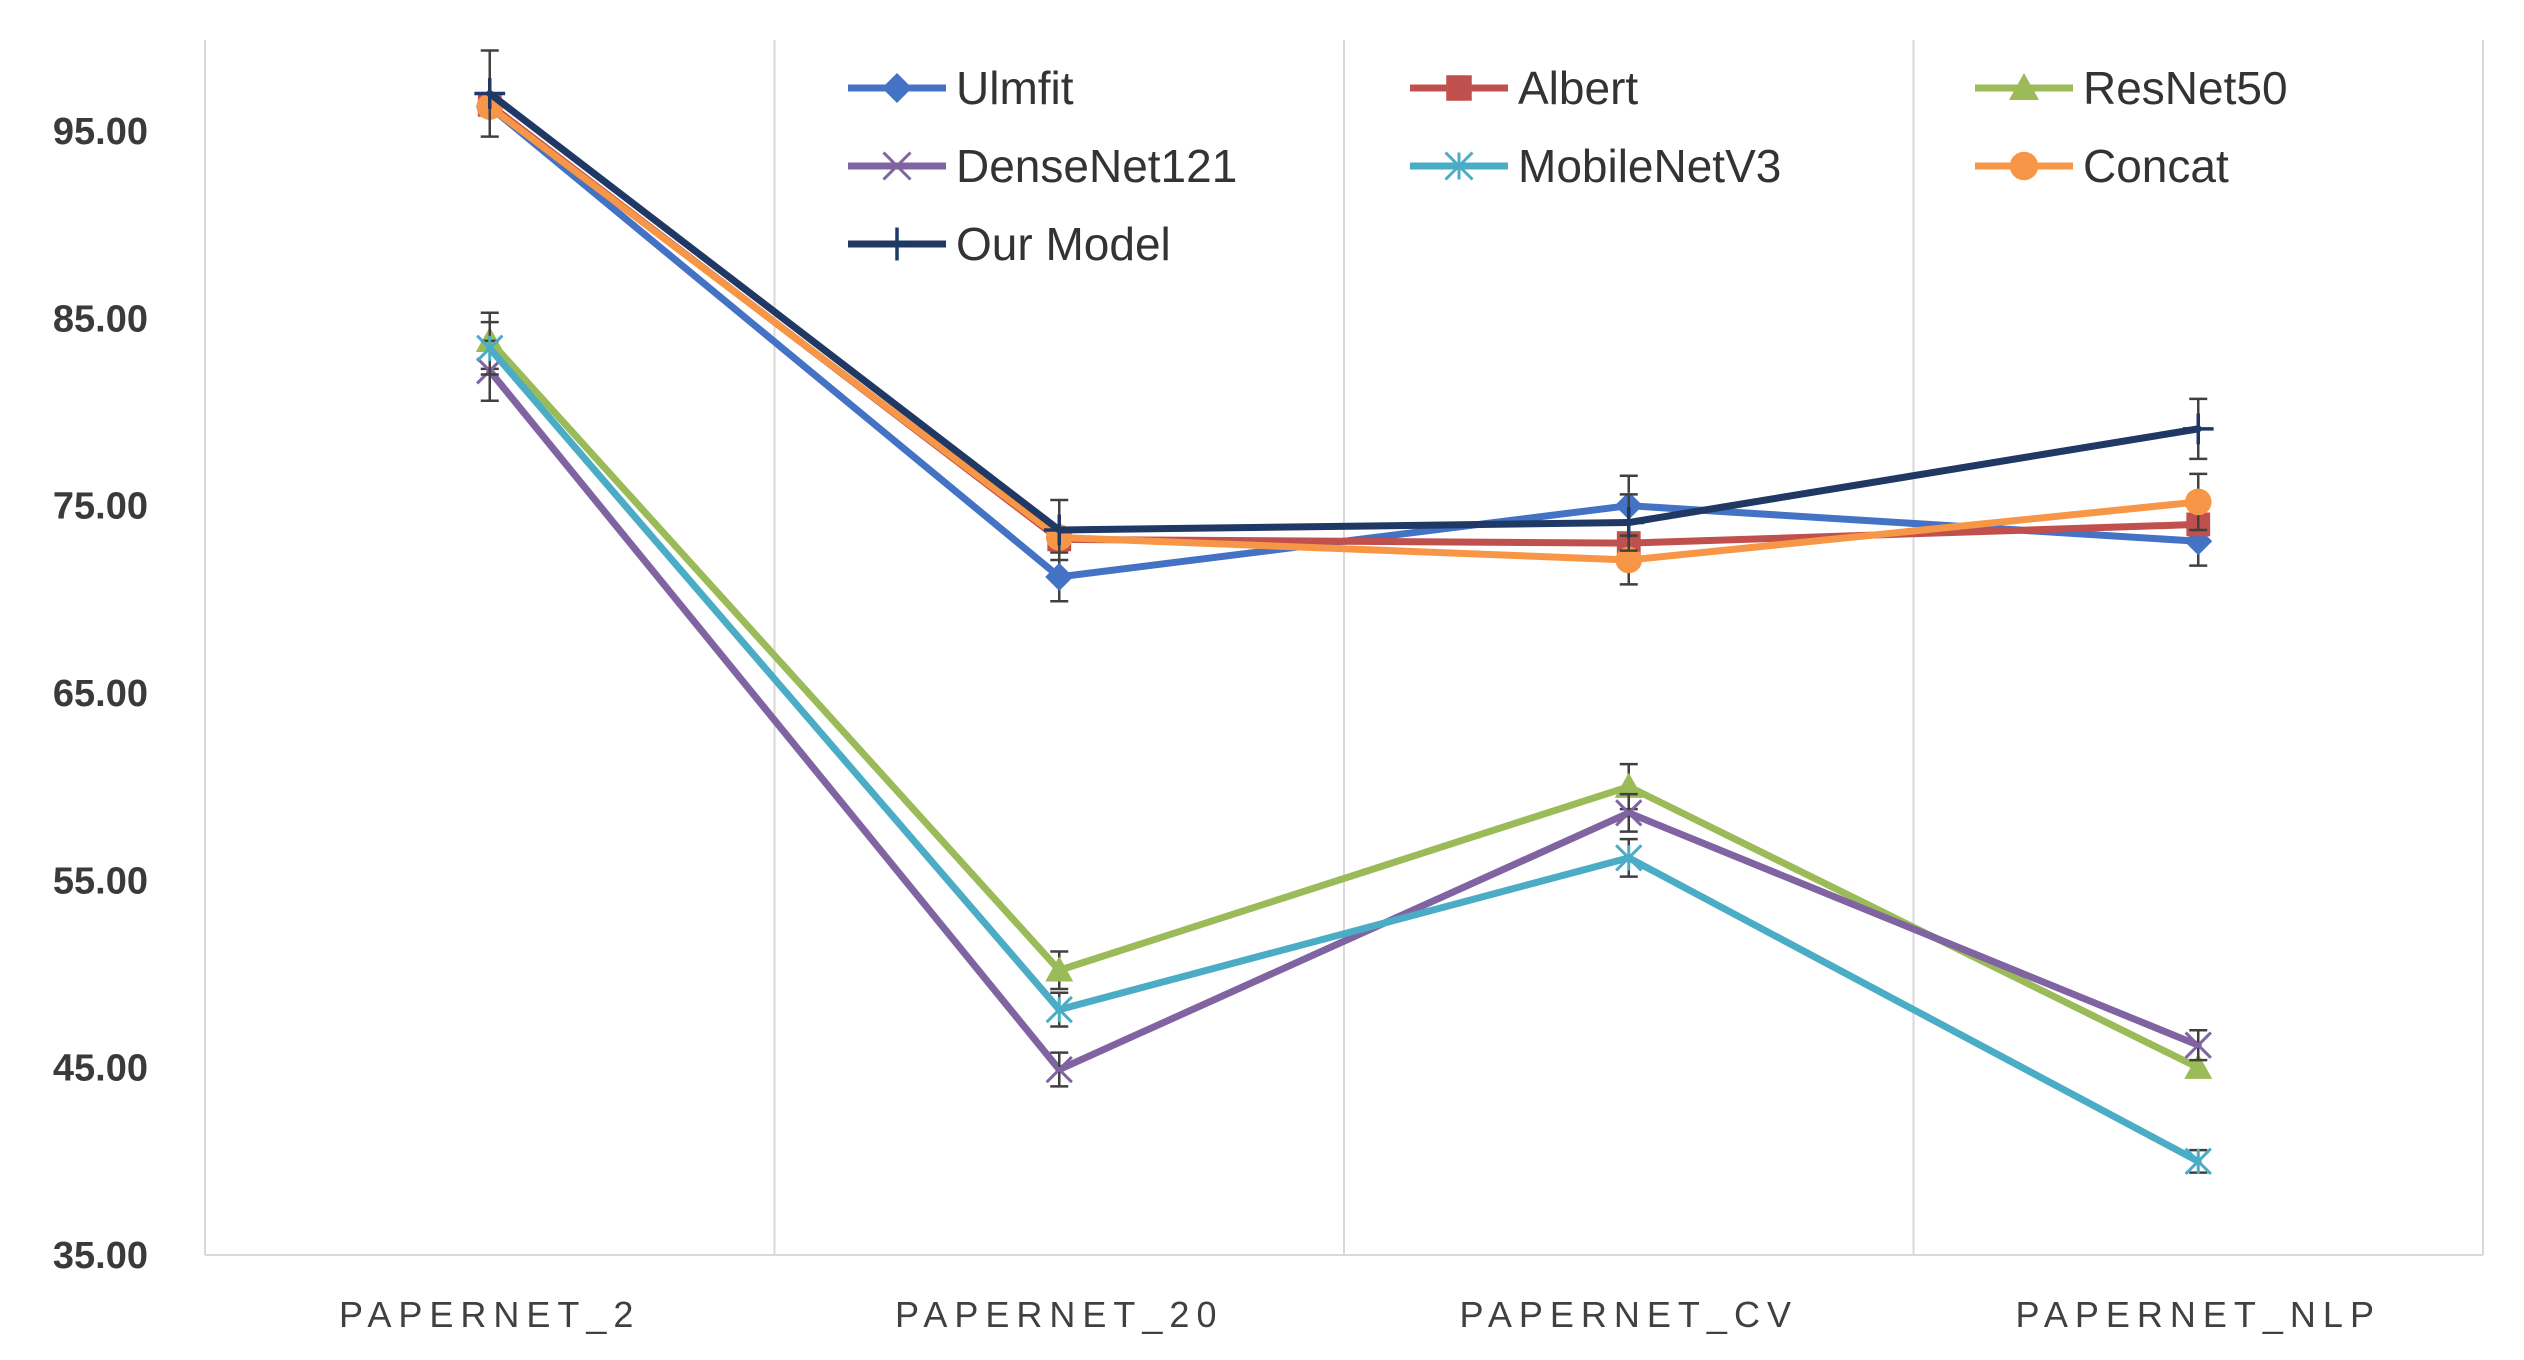  I want to click on x-tick-label: PAPERNET_CV, so click(1629, 1314).